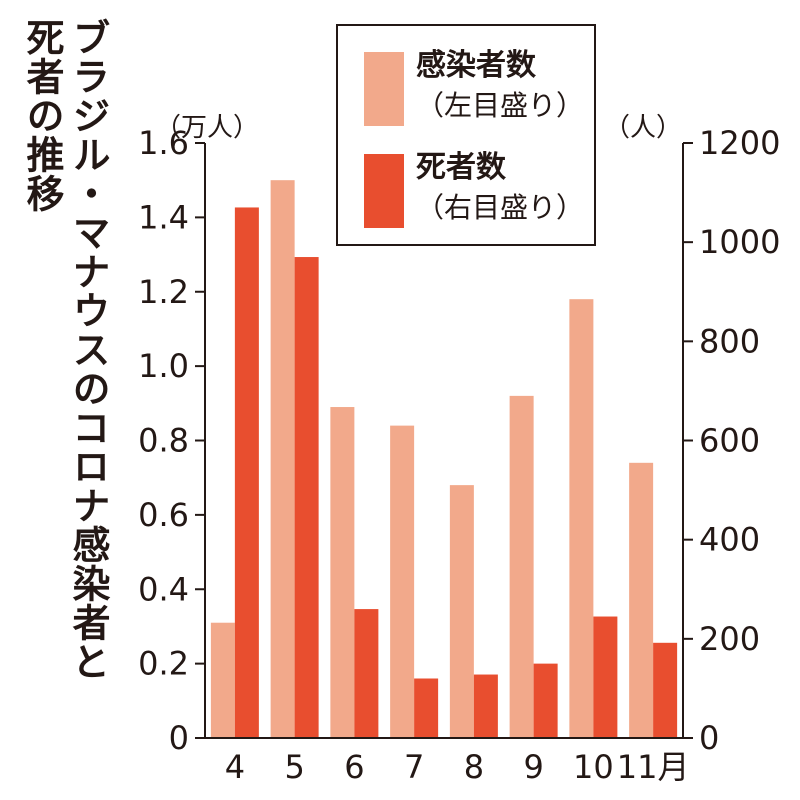 The image size is (800, 800). I want to click on y-left-tick-label: 0.4, so click(163, 589).